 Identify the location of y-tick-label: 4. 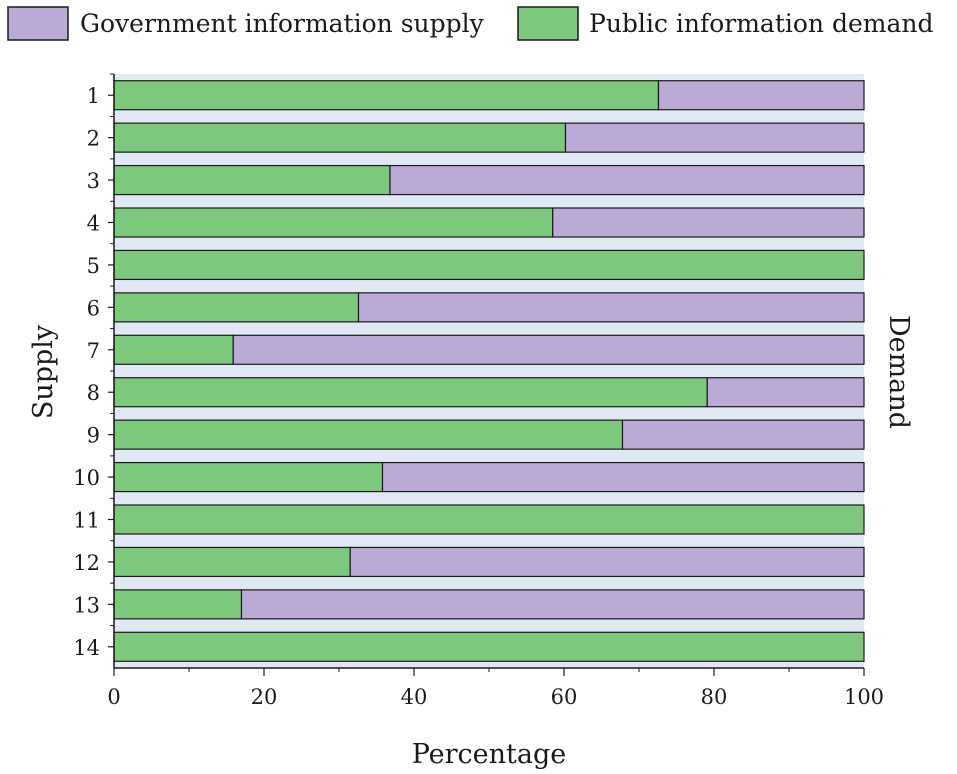
(93, 224).